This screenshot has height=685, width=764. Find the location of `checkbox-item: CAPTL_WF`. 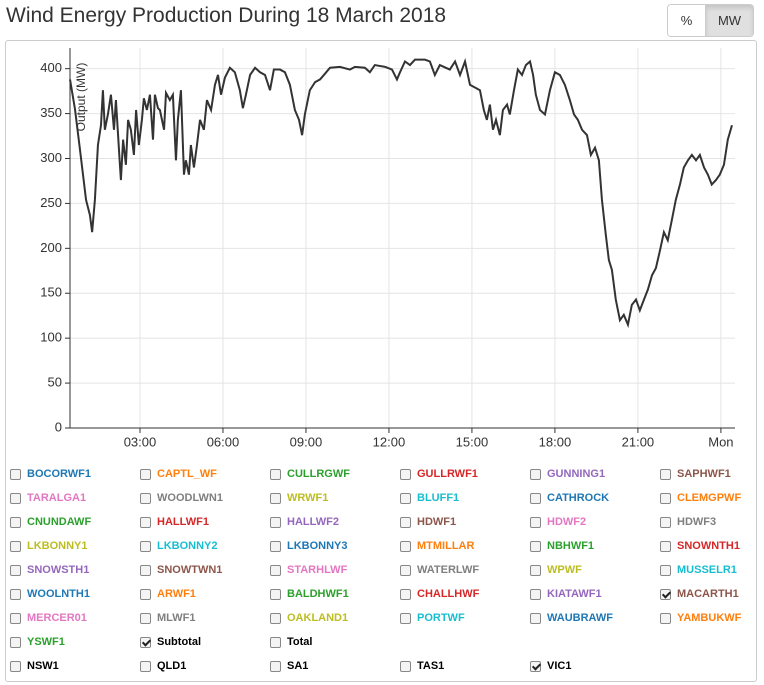

checkbox-item: CAPTL_WF is located at coordinates (178, 474).